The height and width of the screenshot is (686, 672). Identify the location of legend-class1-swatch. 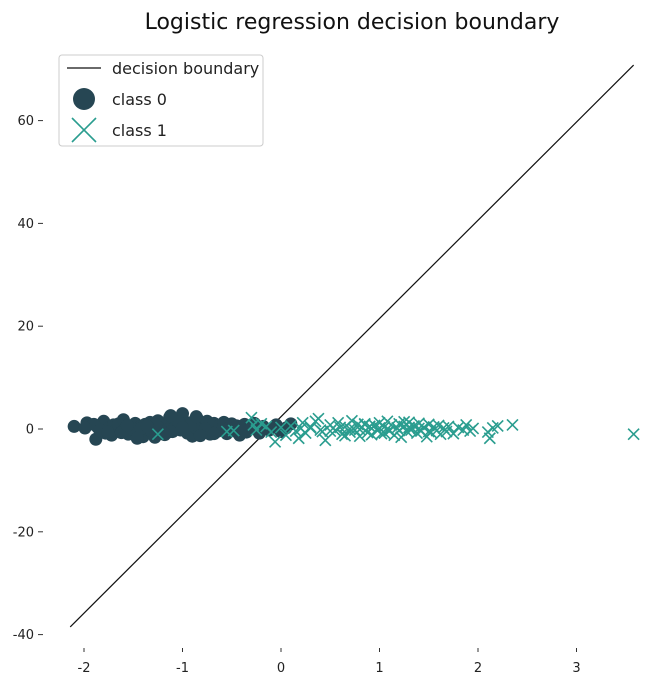
(84, 130).